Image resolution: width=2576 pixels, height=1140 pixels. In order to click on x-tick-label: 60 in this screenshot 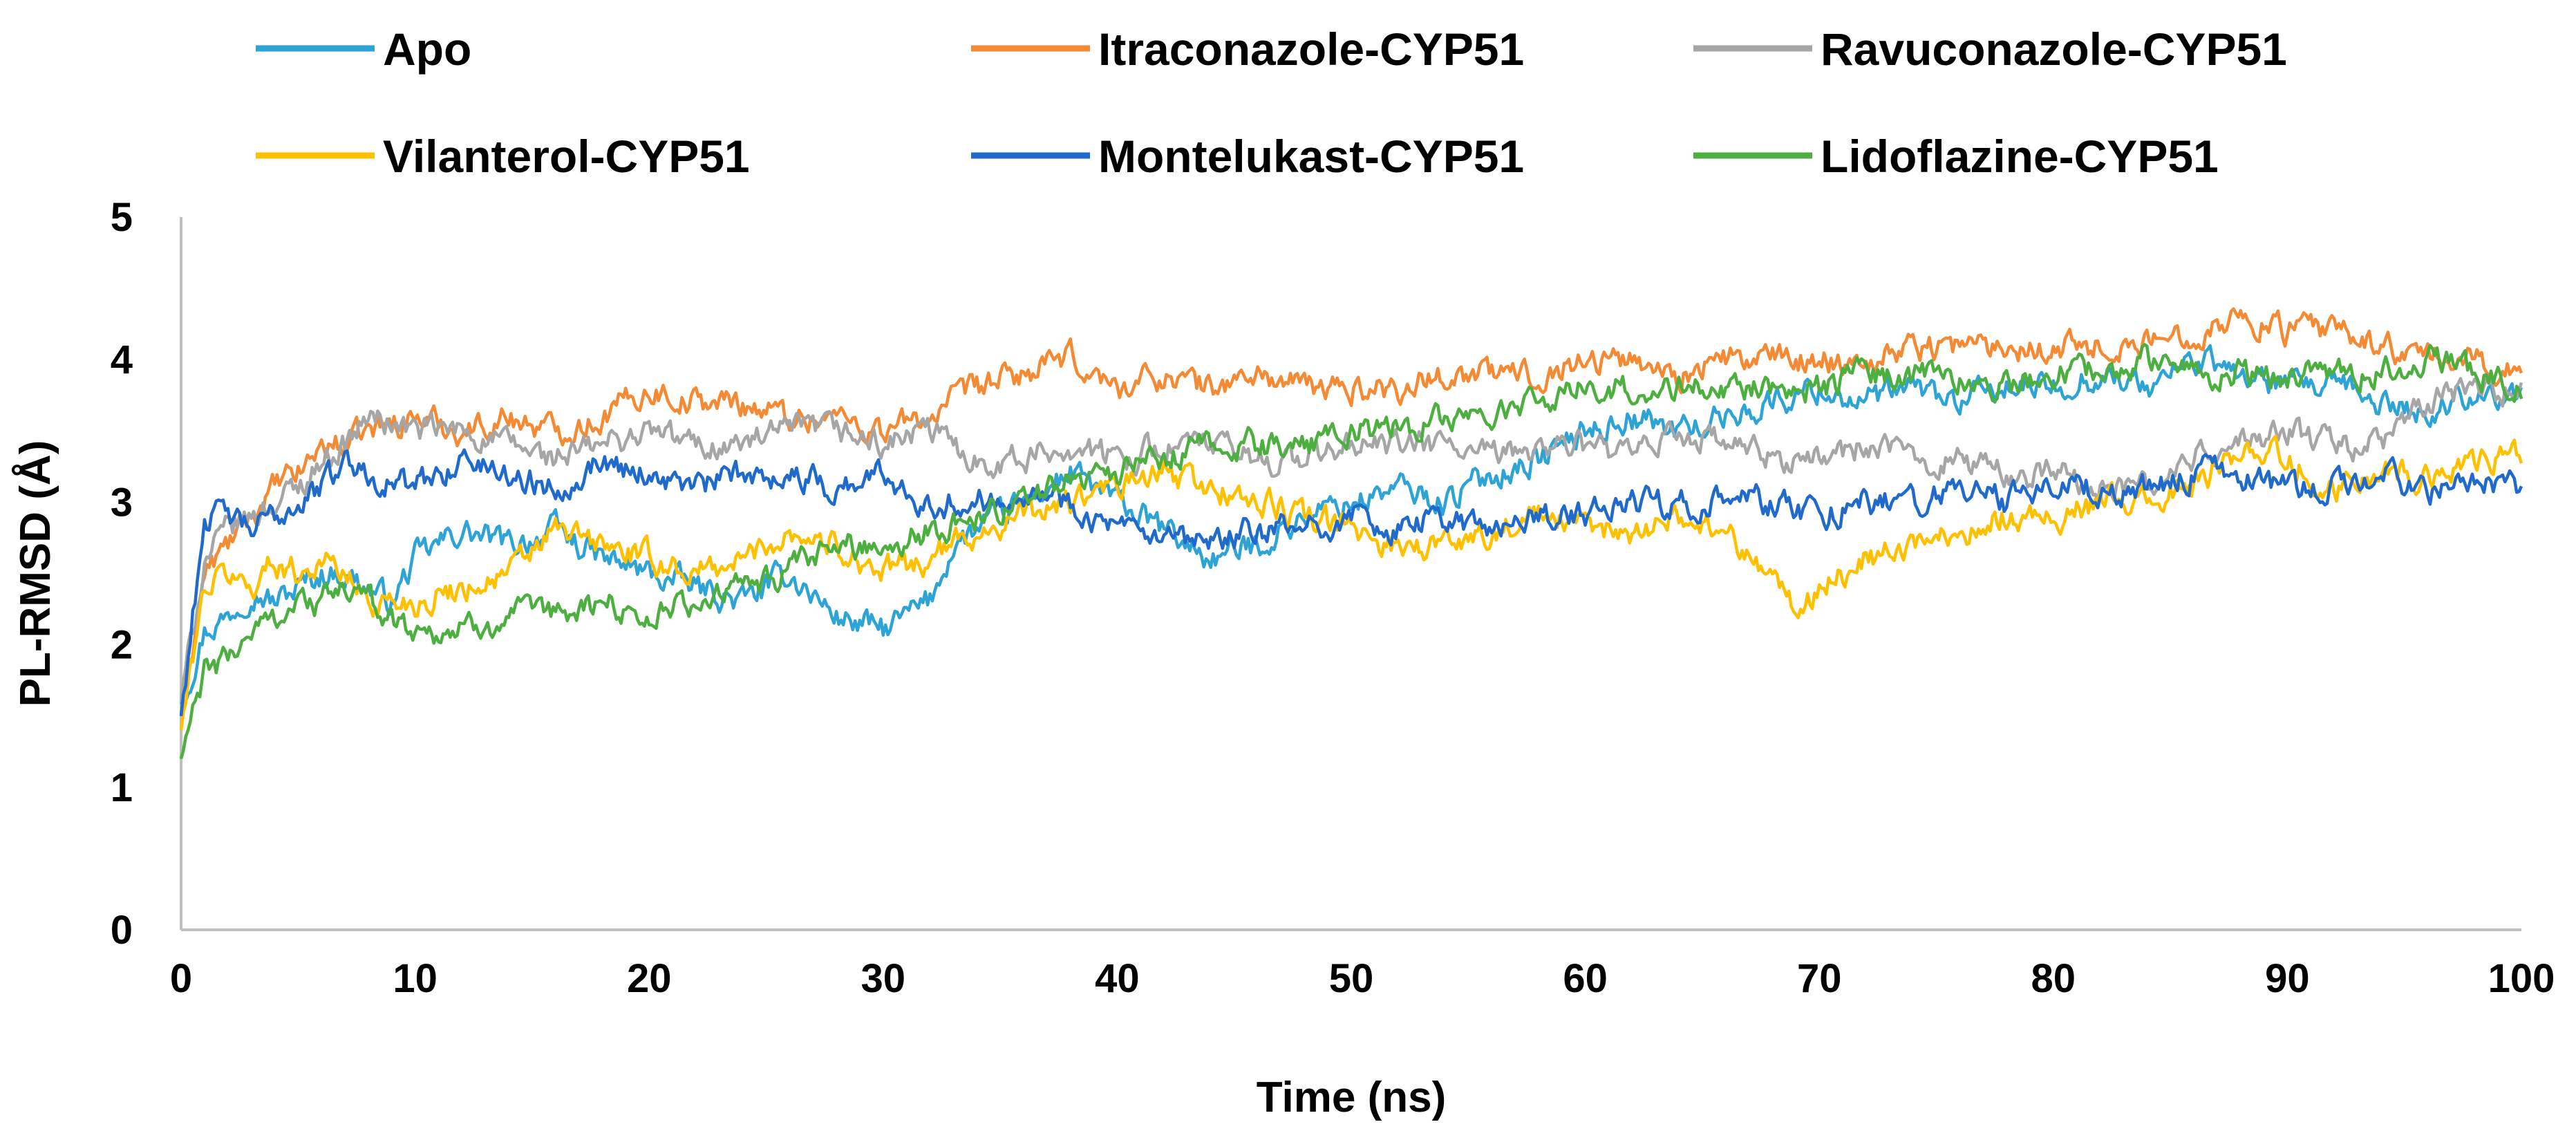, I will do `click(1585, 978)`.